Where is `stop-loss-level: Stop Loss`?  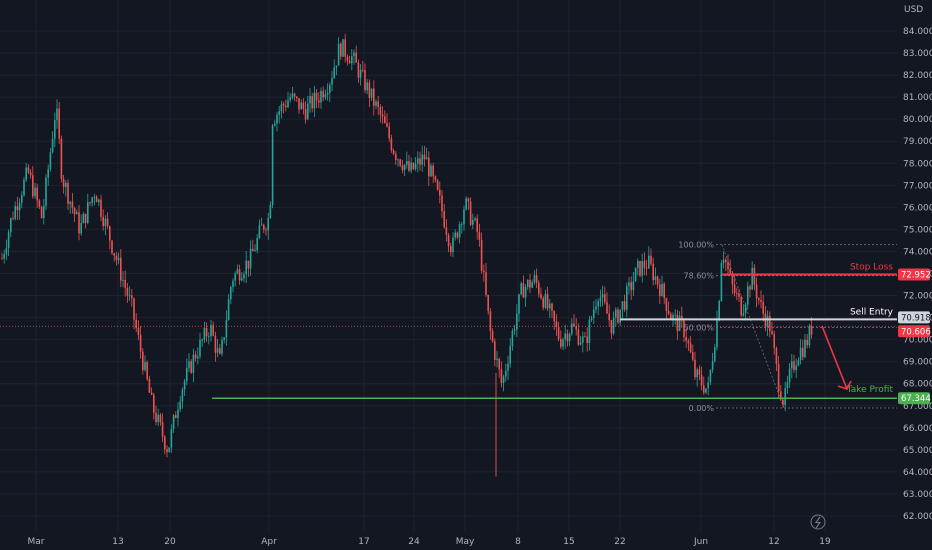
stop-loss-level: Stop Loss is located at coordinates (809, 269).